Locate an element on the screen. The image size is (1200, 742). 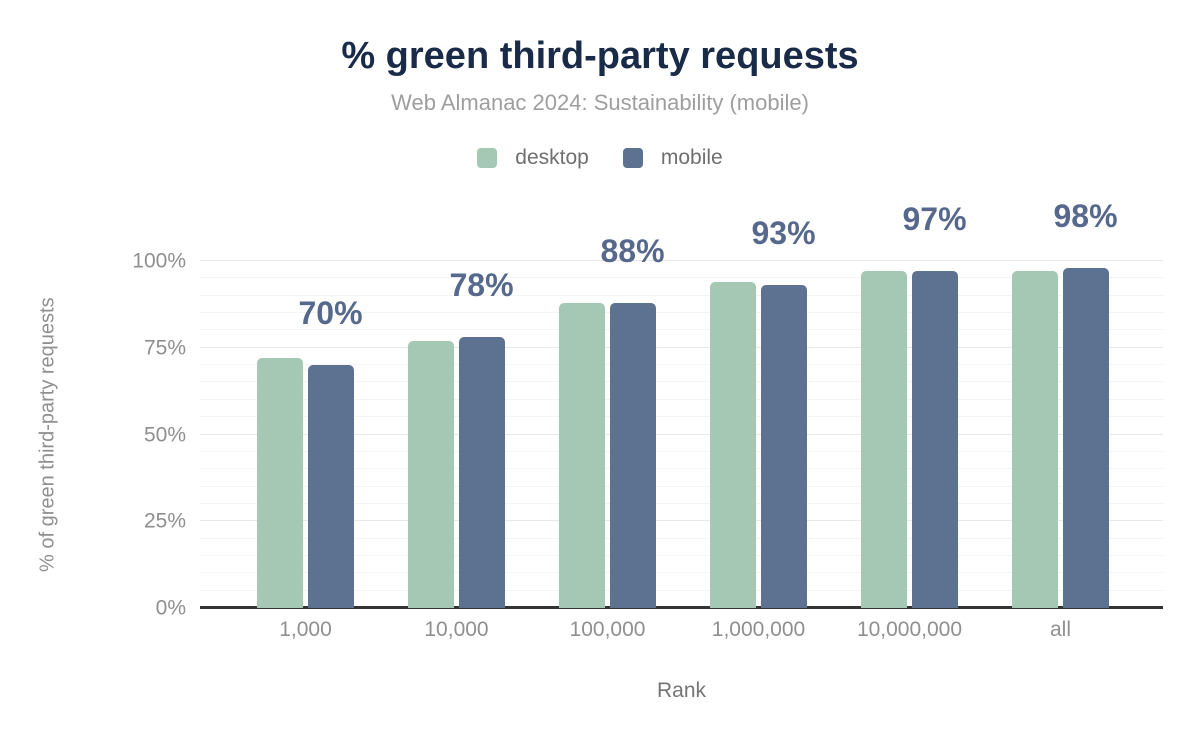
mobile-bar-1,000 is located at coordinates (331, 486).